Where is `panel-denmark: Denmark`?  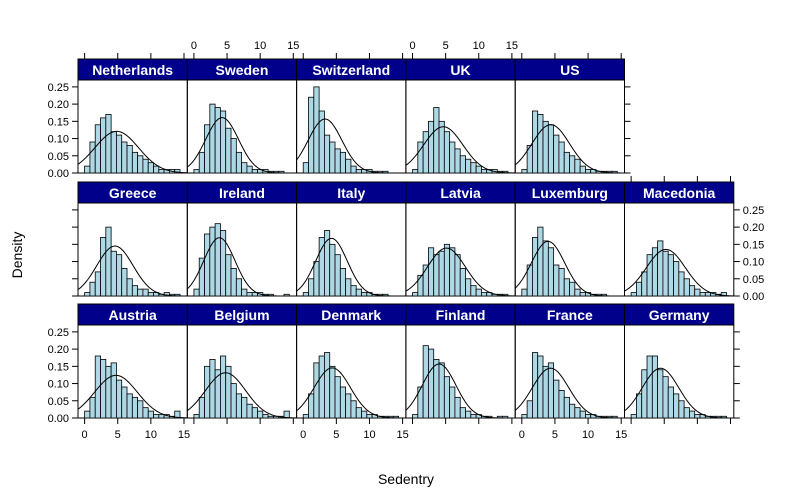
panel-denmark: Denmark is located at coordinates (351, 361).